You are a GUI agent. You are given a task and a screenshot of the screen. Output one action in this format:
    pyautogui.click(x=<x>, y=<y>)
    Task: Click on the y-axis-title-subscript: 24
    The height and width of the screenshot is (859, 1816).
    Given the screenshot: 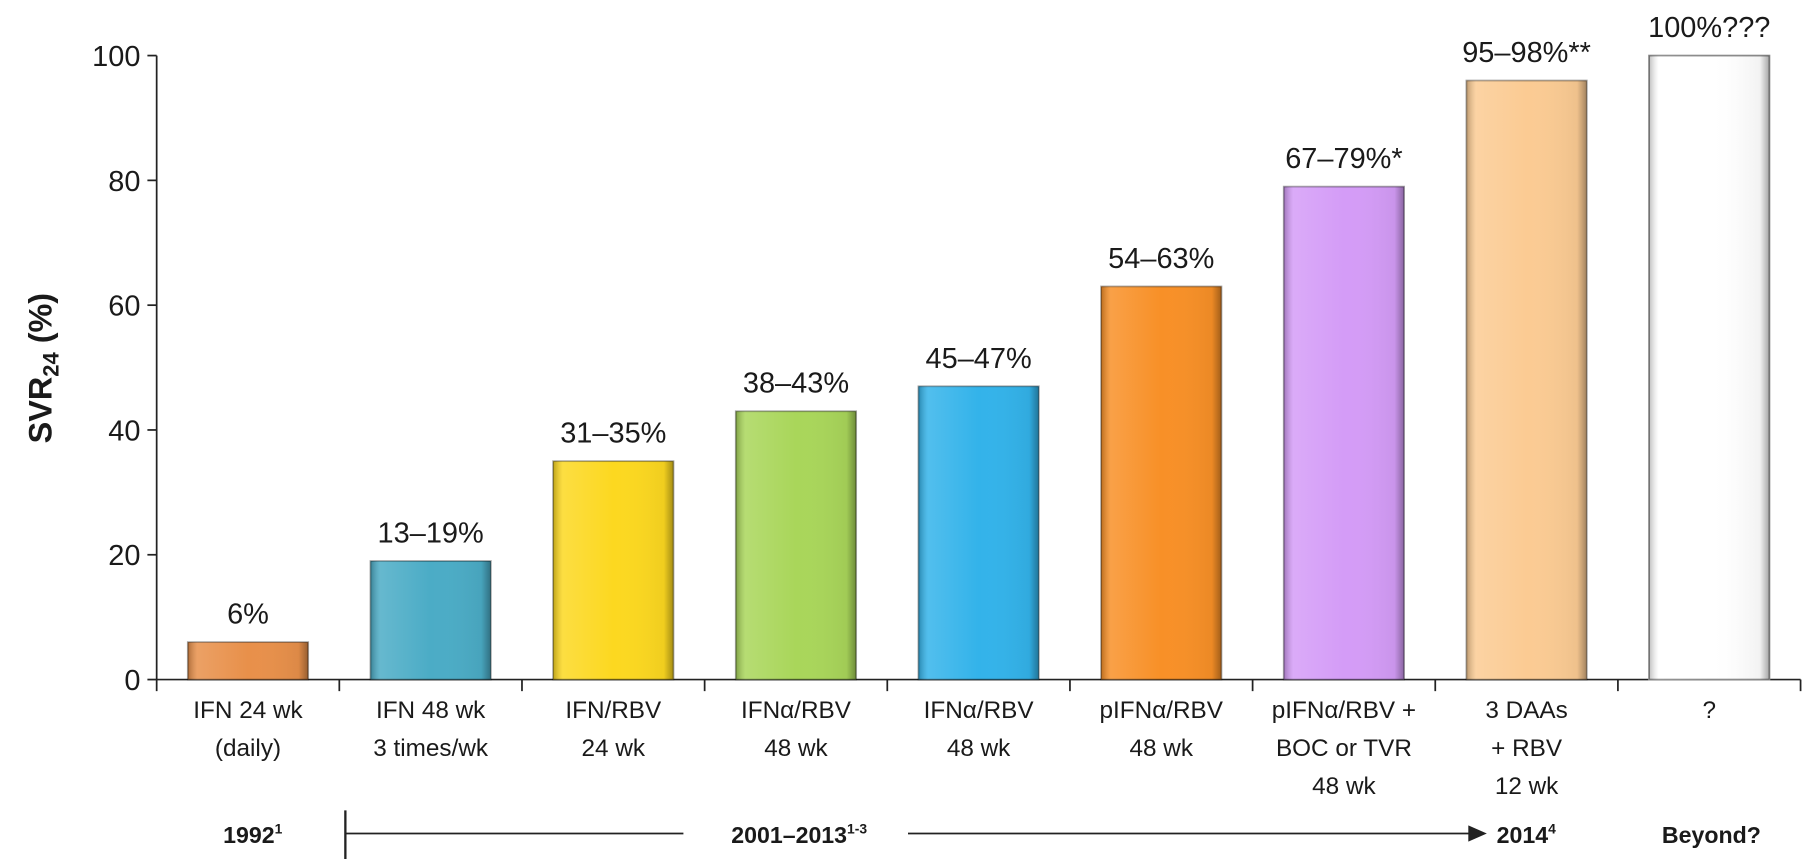 What is the action you would take?
    pyautogui.click(x=50, y=364)
    